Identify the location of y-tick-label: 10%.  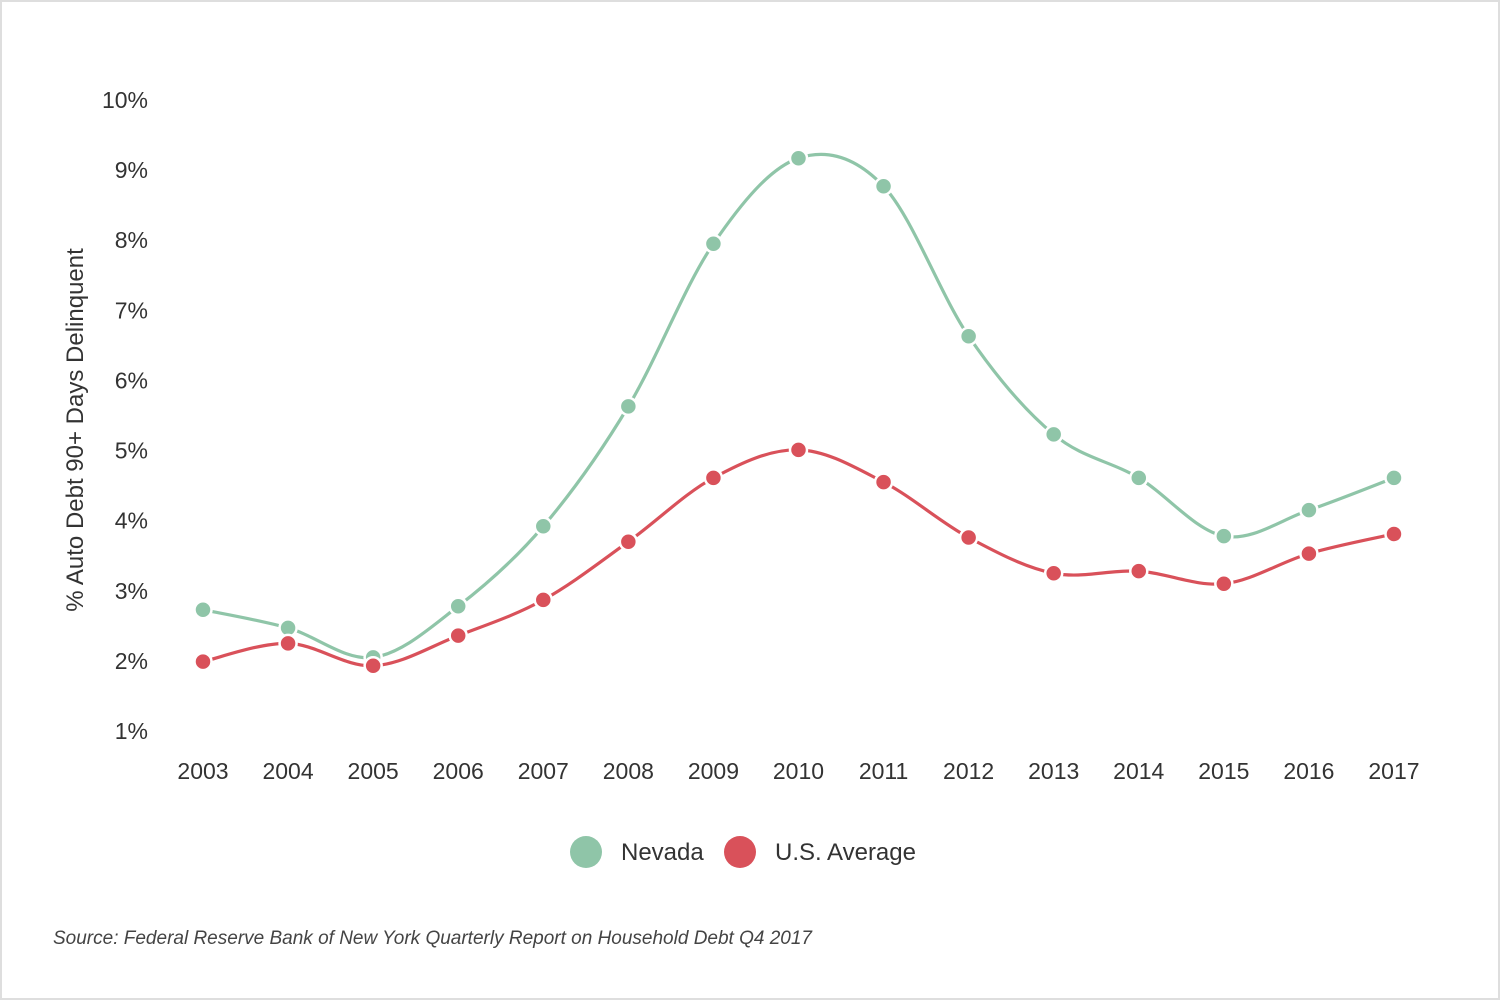
(125, 100).